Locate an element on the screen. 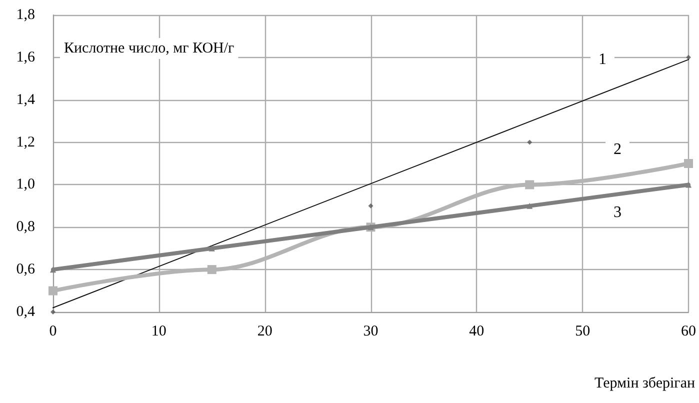 The image size is (699, 403). y-tick-label: 1,8 is located at coordinates (25, 15).